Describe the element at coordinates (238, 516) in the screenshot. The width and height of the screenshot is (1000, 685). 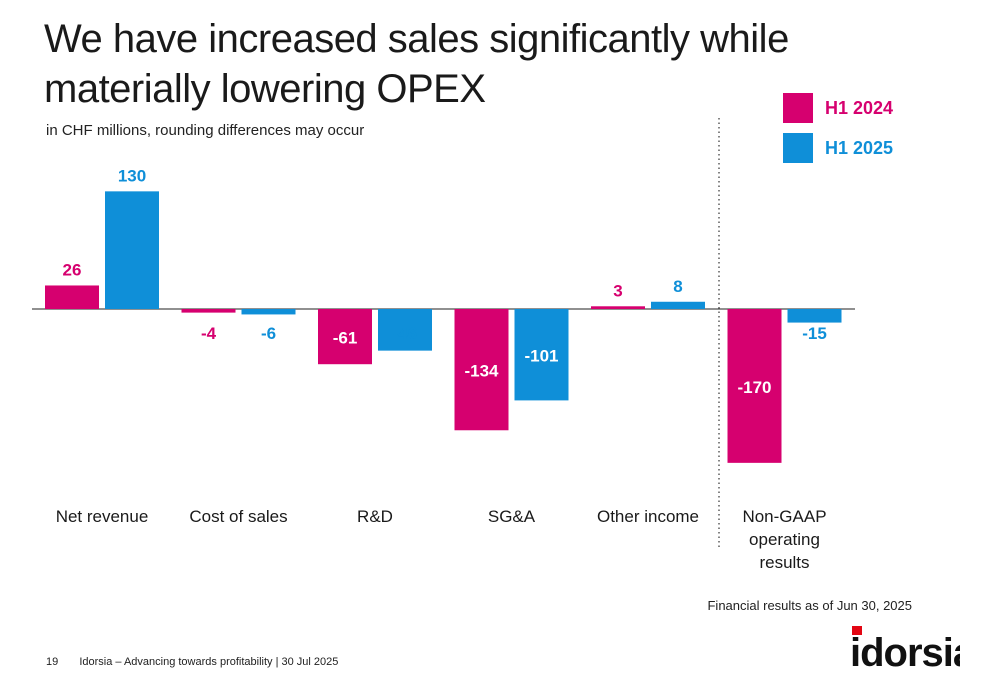
I see `category-label-cost-of-sales: Cost of sales` at that location.